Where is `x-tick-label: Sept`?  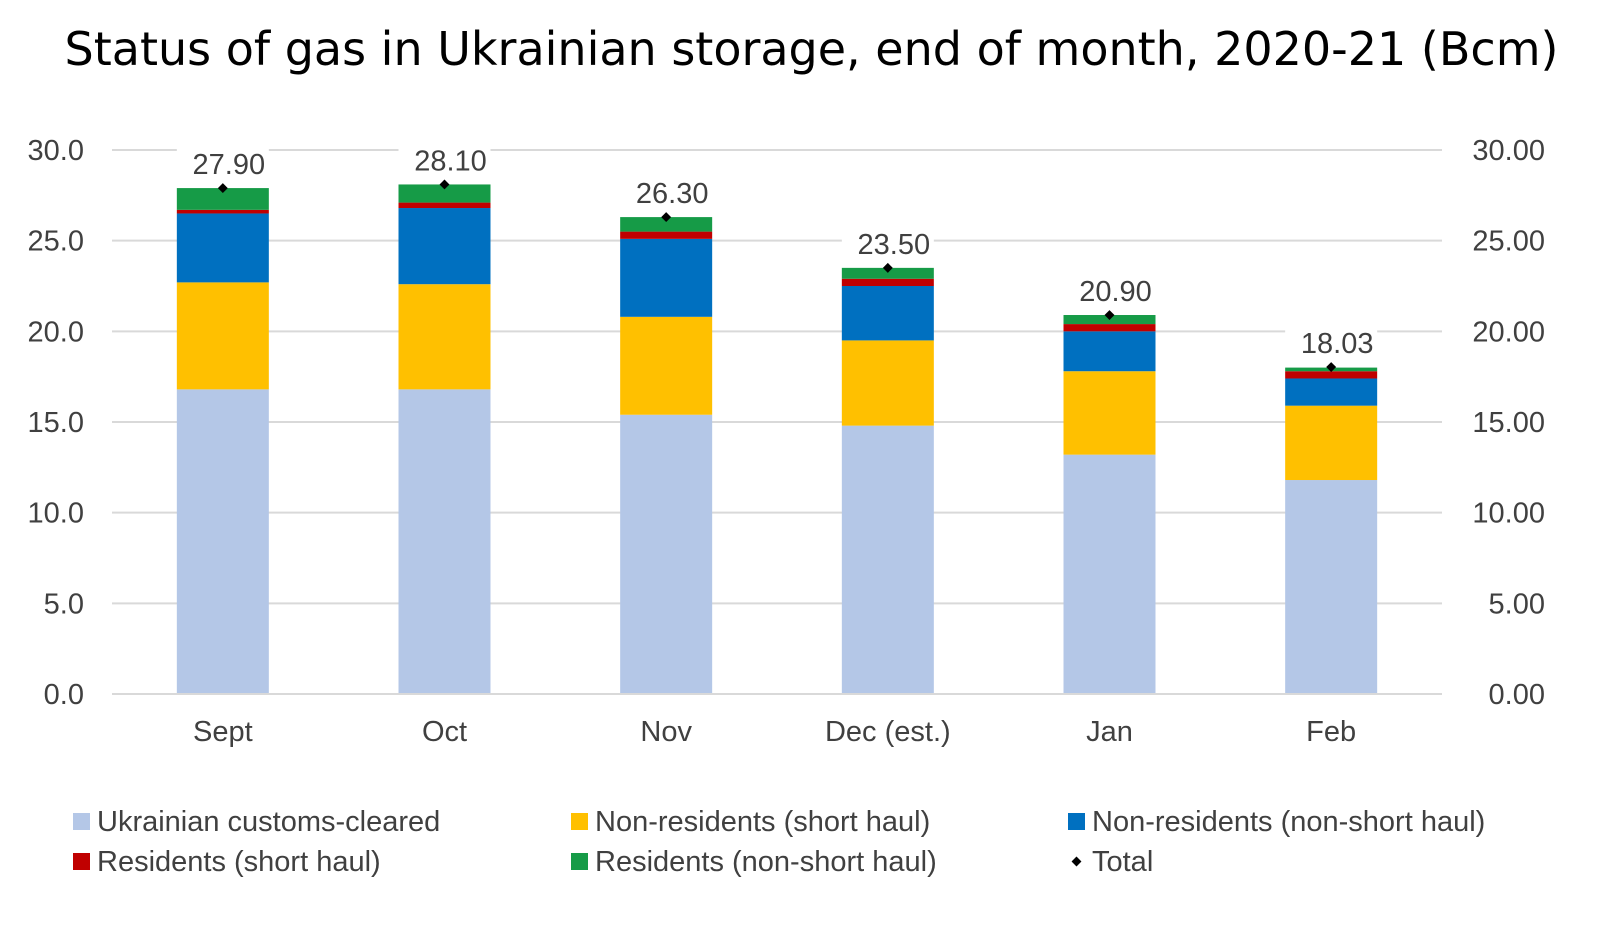
x-tick-label: Sept is located at coordinates (223, 732).